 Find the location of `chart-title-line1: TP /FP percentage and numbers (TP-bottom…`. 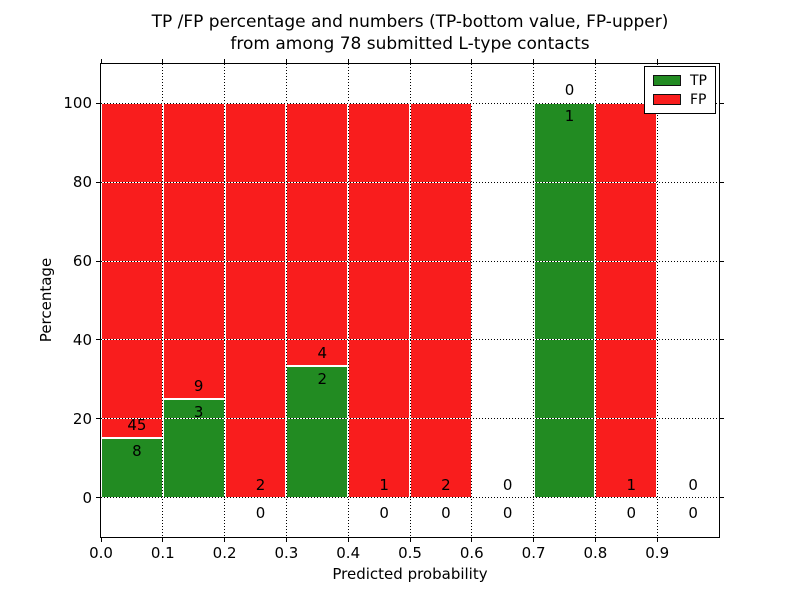

chart-title-line1: TP /FP percentage and numbers (TP-bottom… is located at coordinates (410, 22).